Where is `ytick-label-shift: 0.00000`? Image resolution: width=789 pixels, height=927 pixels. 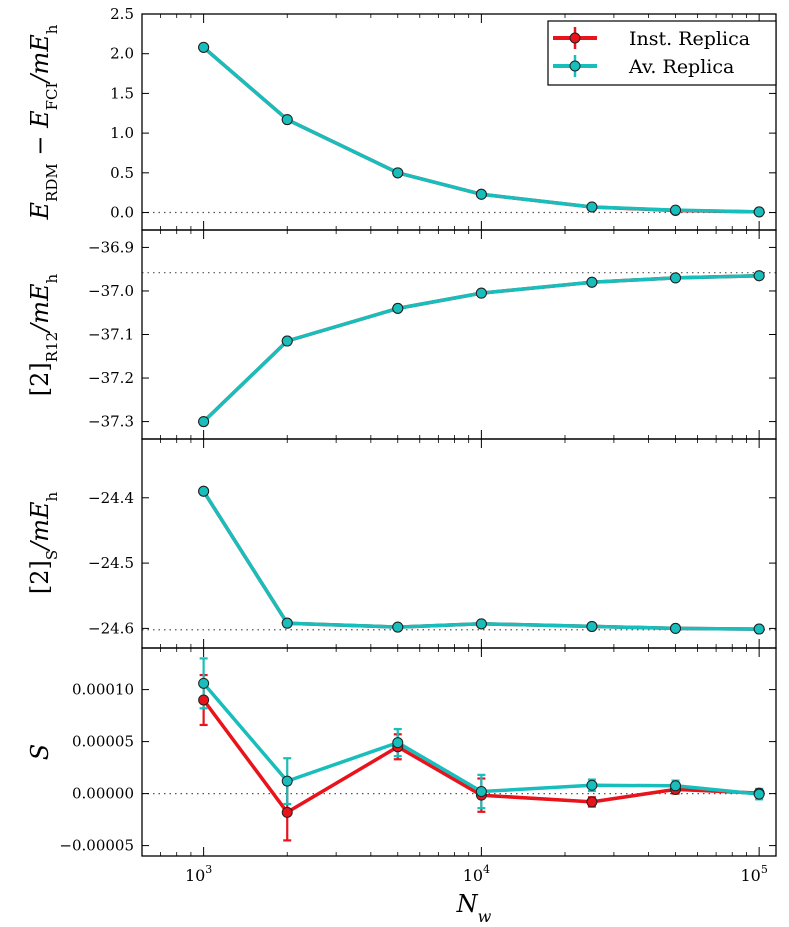 ytick-label-shift: 0.00000 is located at coordinates (103, 794).